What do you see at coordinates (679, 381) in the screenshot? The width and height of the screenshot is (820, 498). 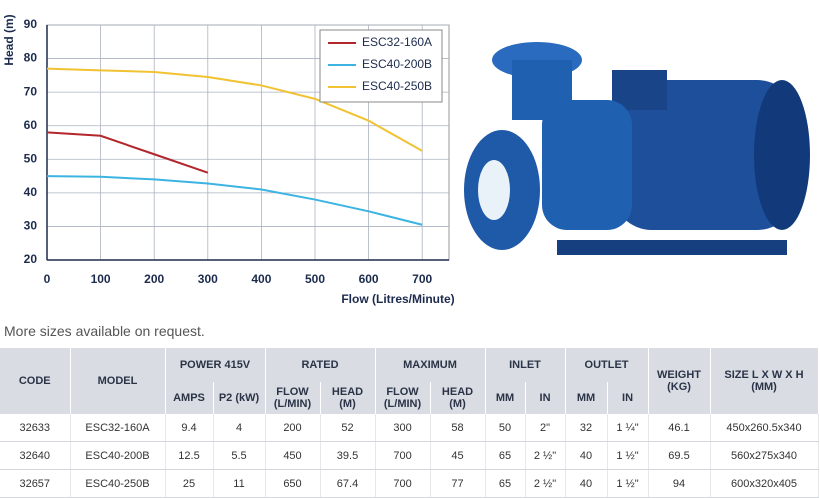 I see `header-cell: WEIGHT (KG)` at bounding box center [679, 381].